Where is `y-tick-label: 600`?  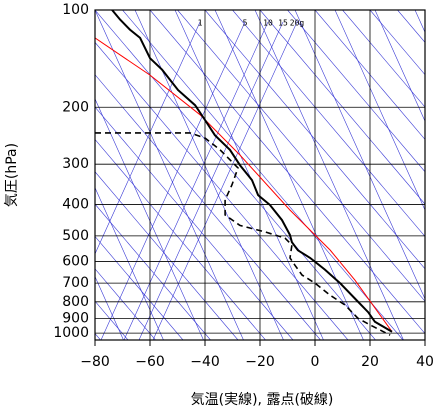
y-tick-label: 600 is located at coordinates (75, 261).